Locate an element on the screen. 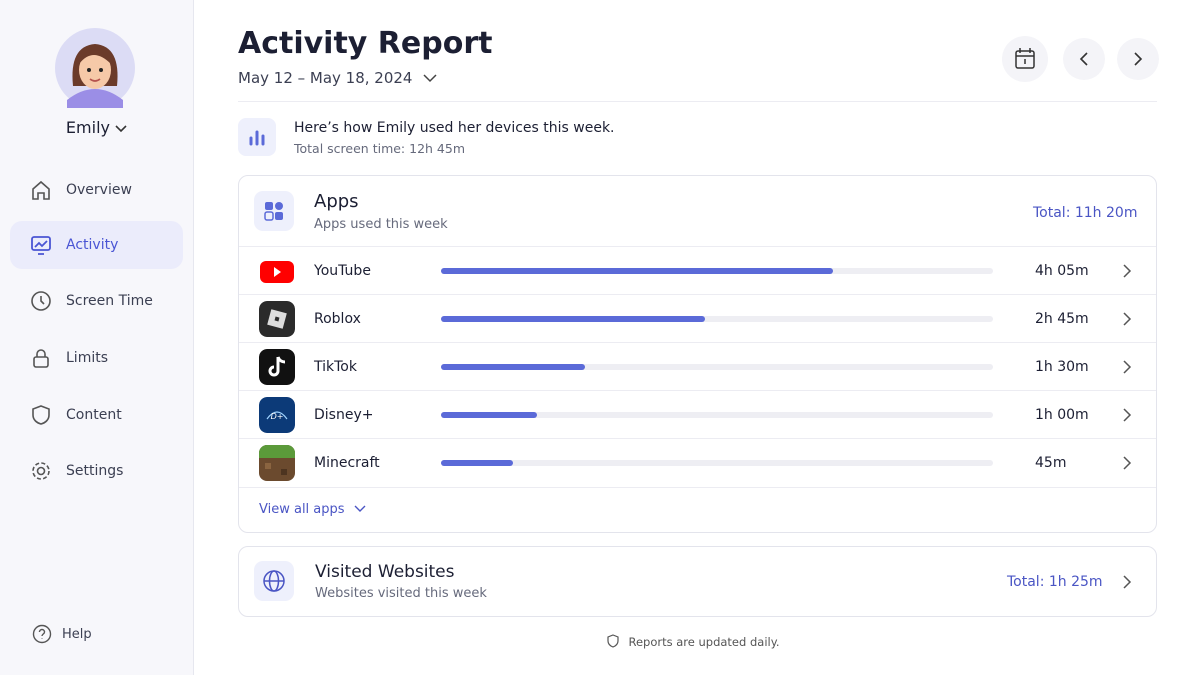 The height and width of the screenshot is (675, 1200). app-name: YouTube is located at coordinates (342, 271).